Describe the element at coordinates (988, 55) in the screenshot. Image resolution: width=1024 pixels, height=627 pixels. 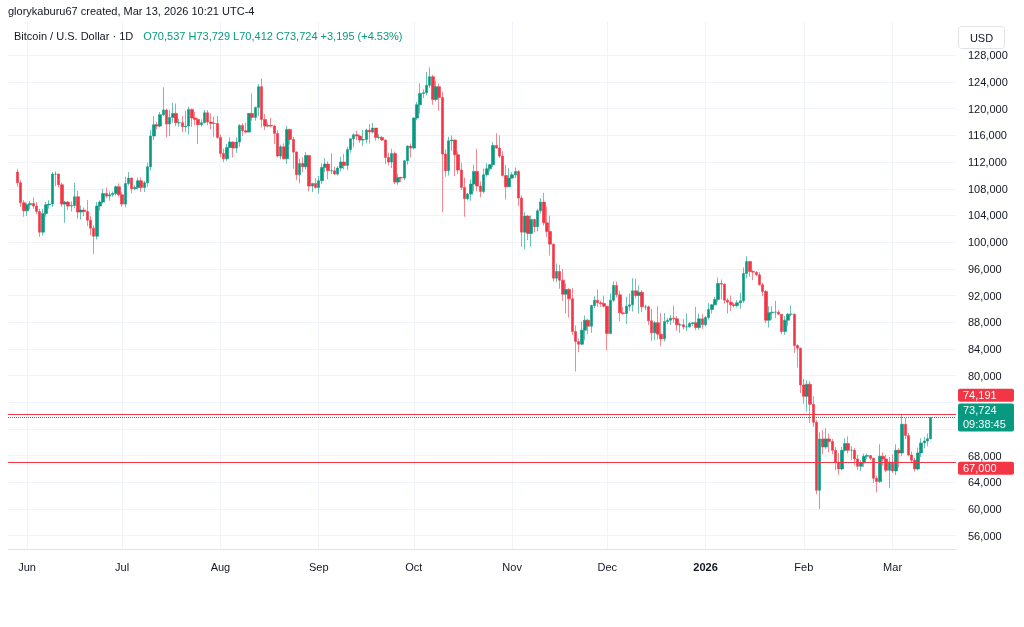
I see `y-tick-label: 128,000` at that location.